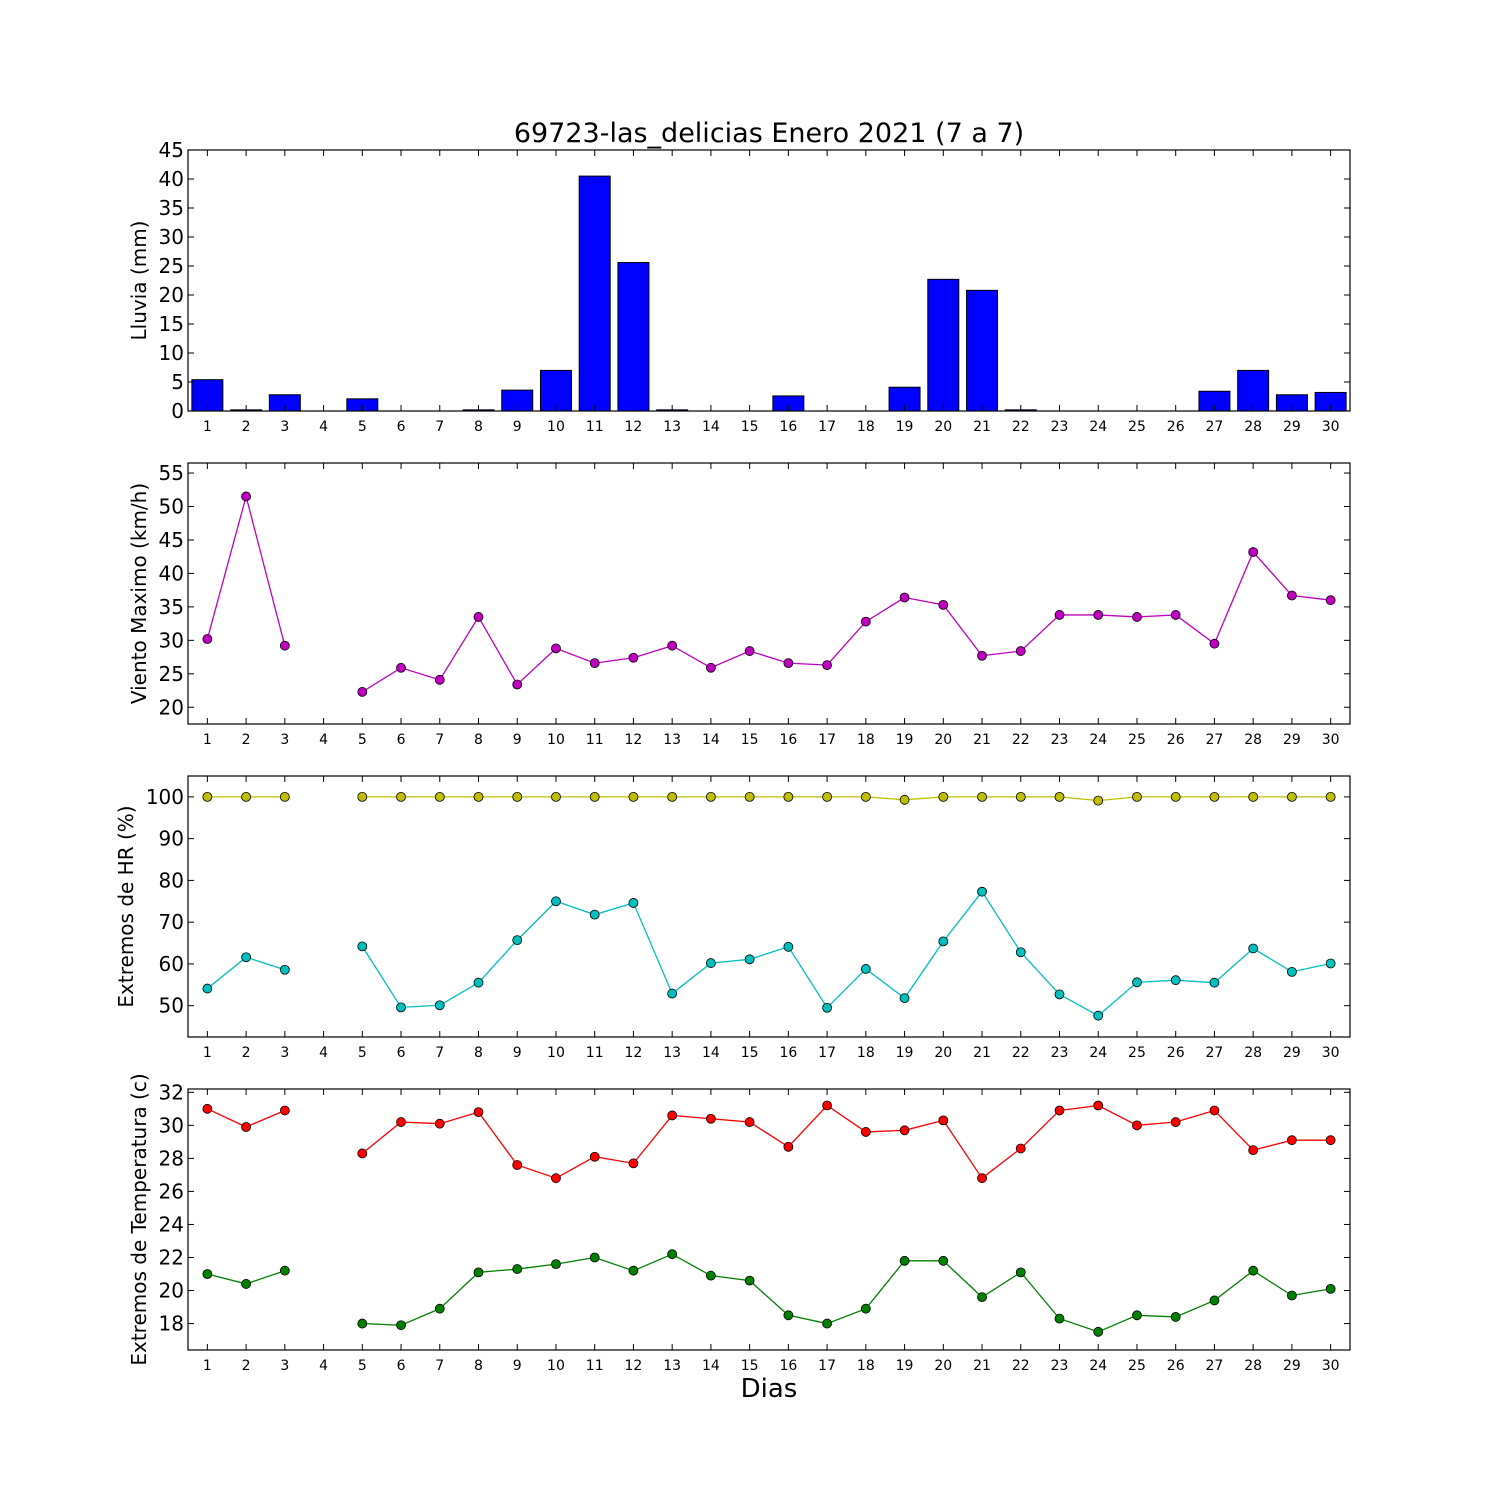  Describe the element at coordinates (1021, 740) in the screenshot. I see `wind-xtick-label: 22` at that location.